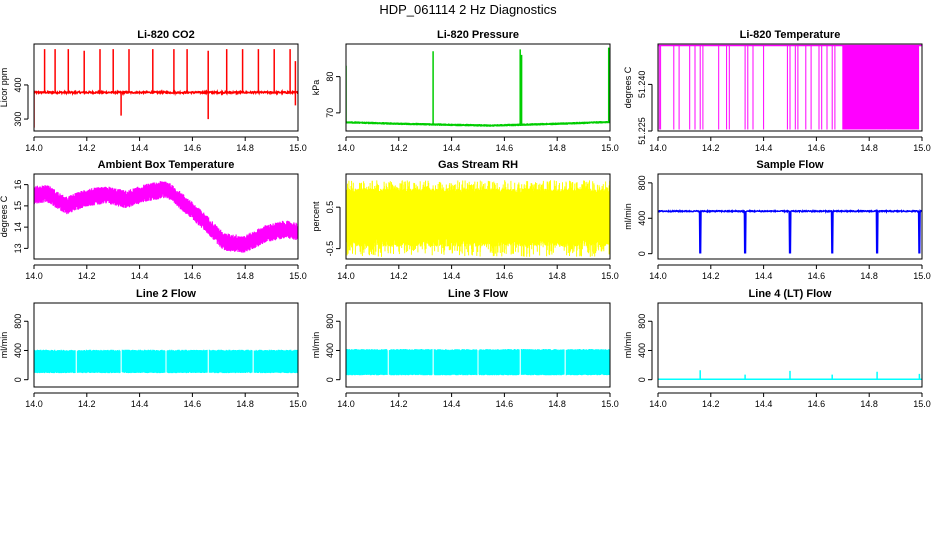  Describe the element at coordinates (330, 77) in the screenshot. I see `y-tick-label: 80` at that location.